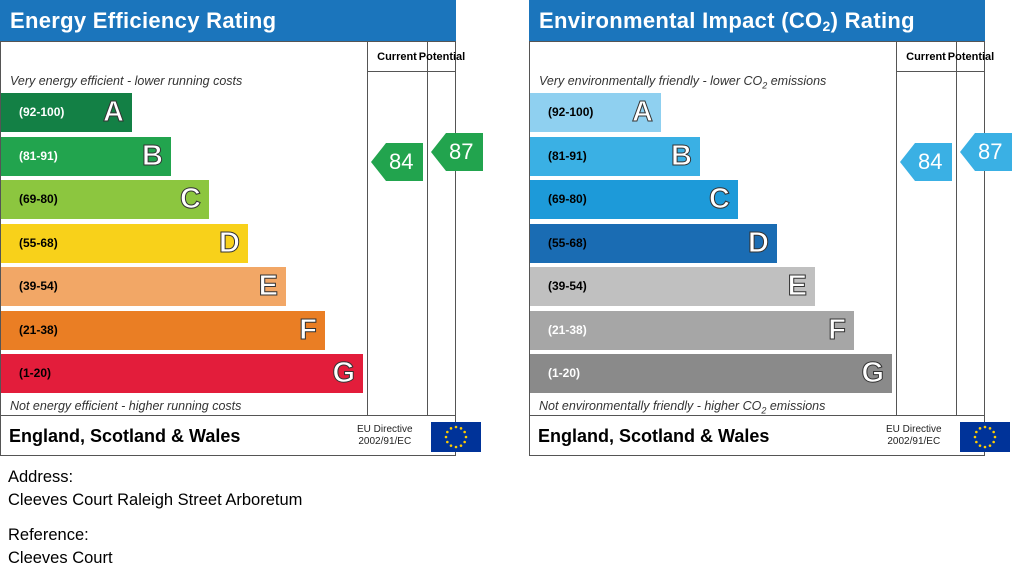  I want to click on energy-efficiency-title: Energy Efficiency Rating, so click(228, 20).